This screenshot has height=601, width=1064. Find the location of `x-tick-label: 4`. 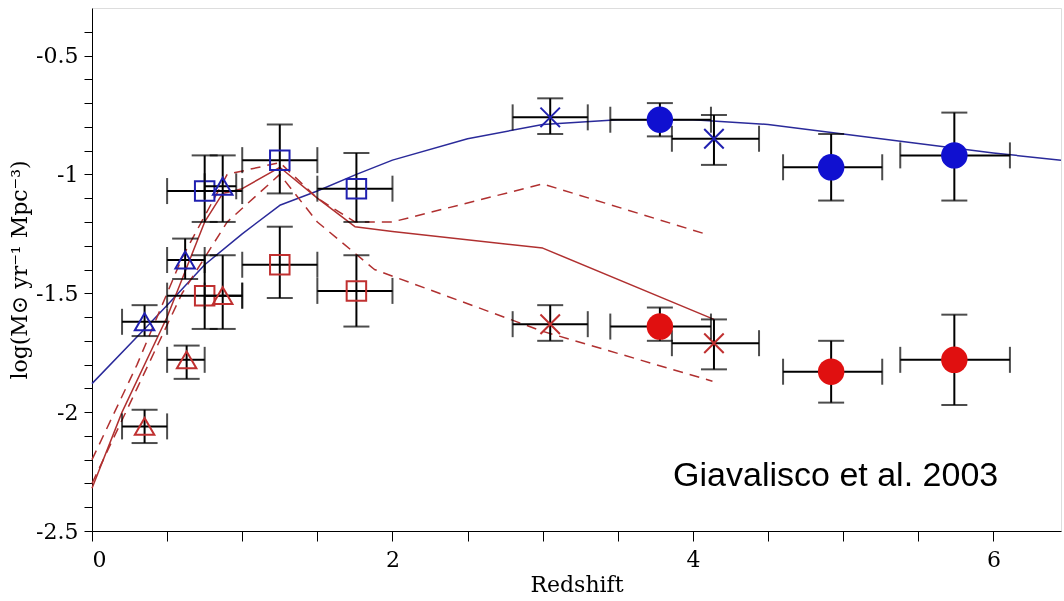

x-tick-label: 4 is located at coordinates (693, 559).